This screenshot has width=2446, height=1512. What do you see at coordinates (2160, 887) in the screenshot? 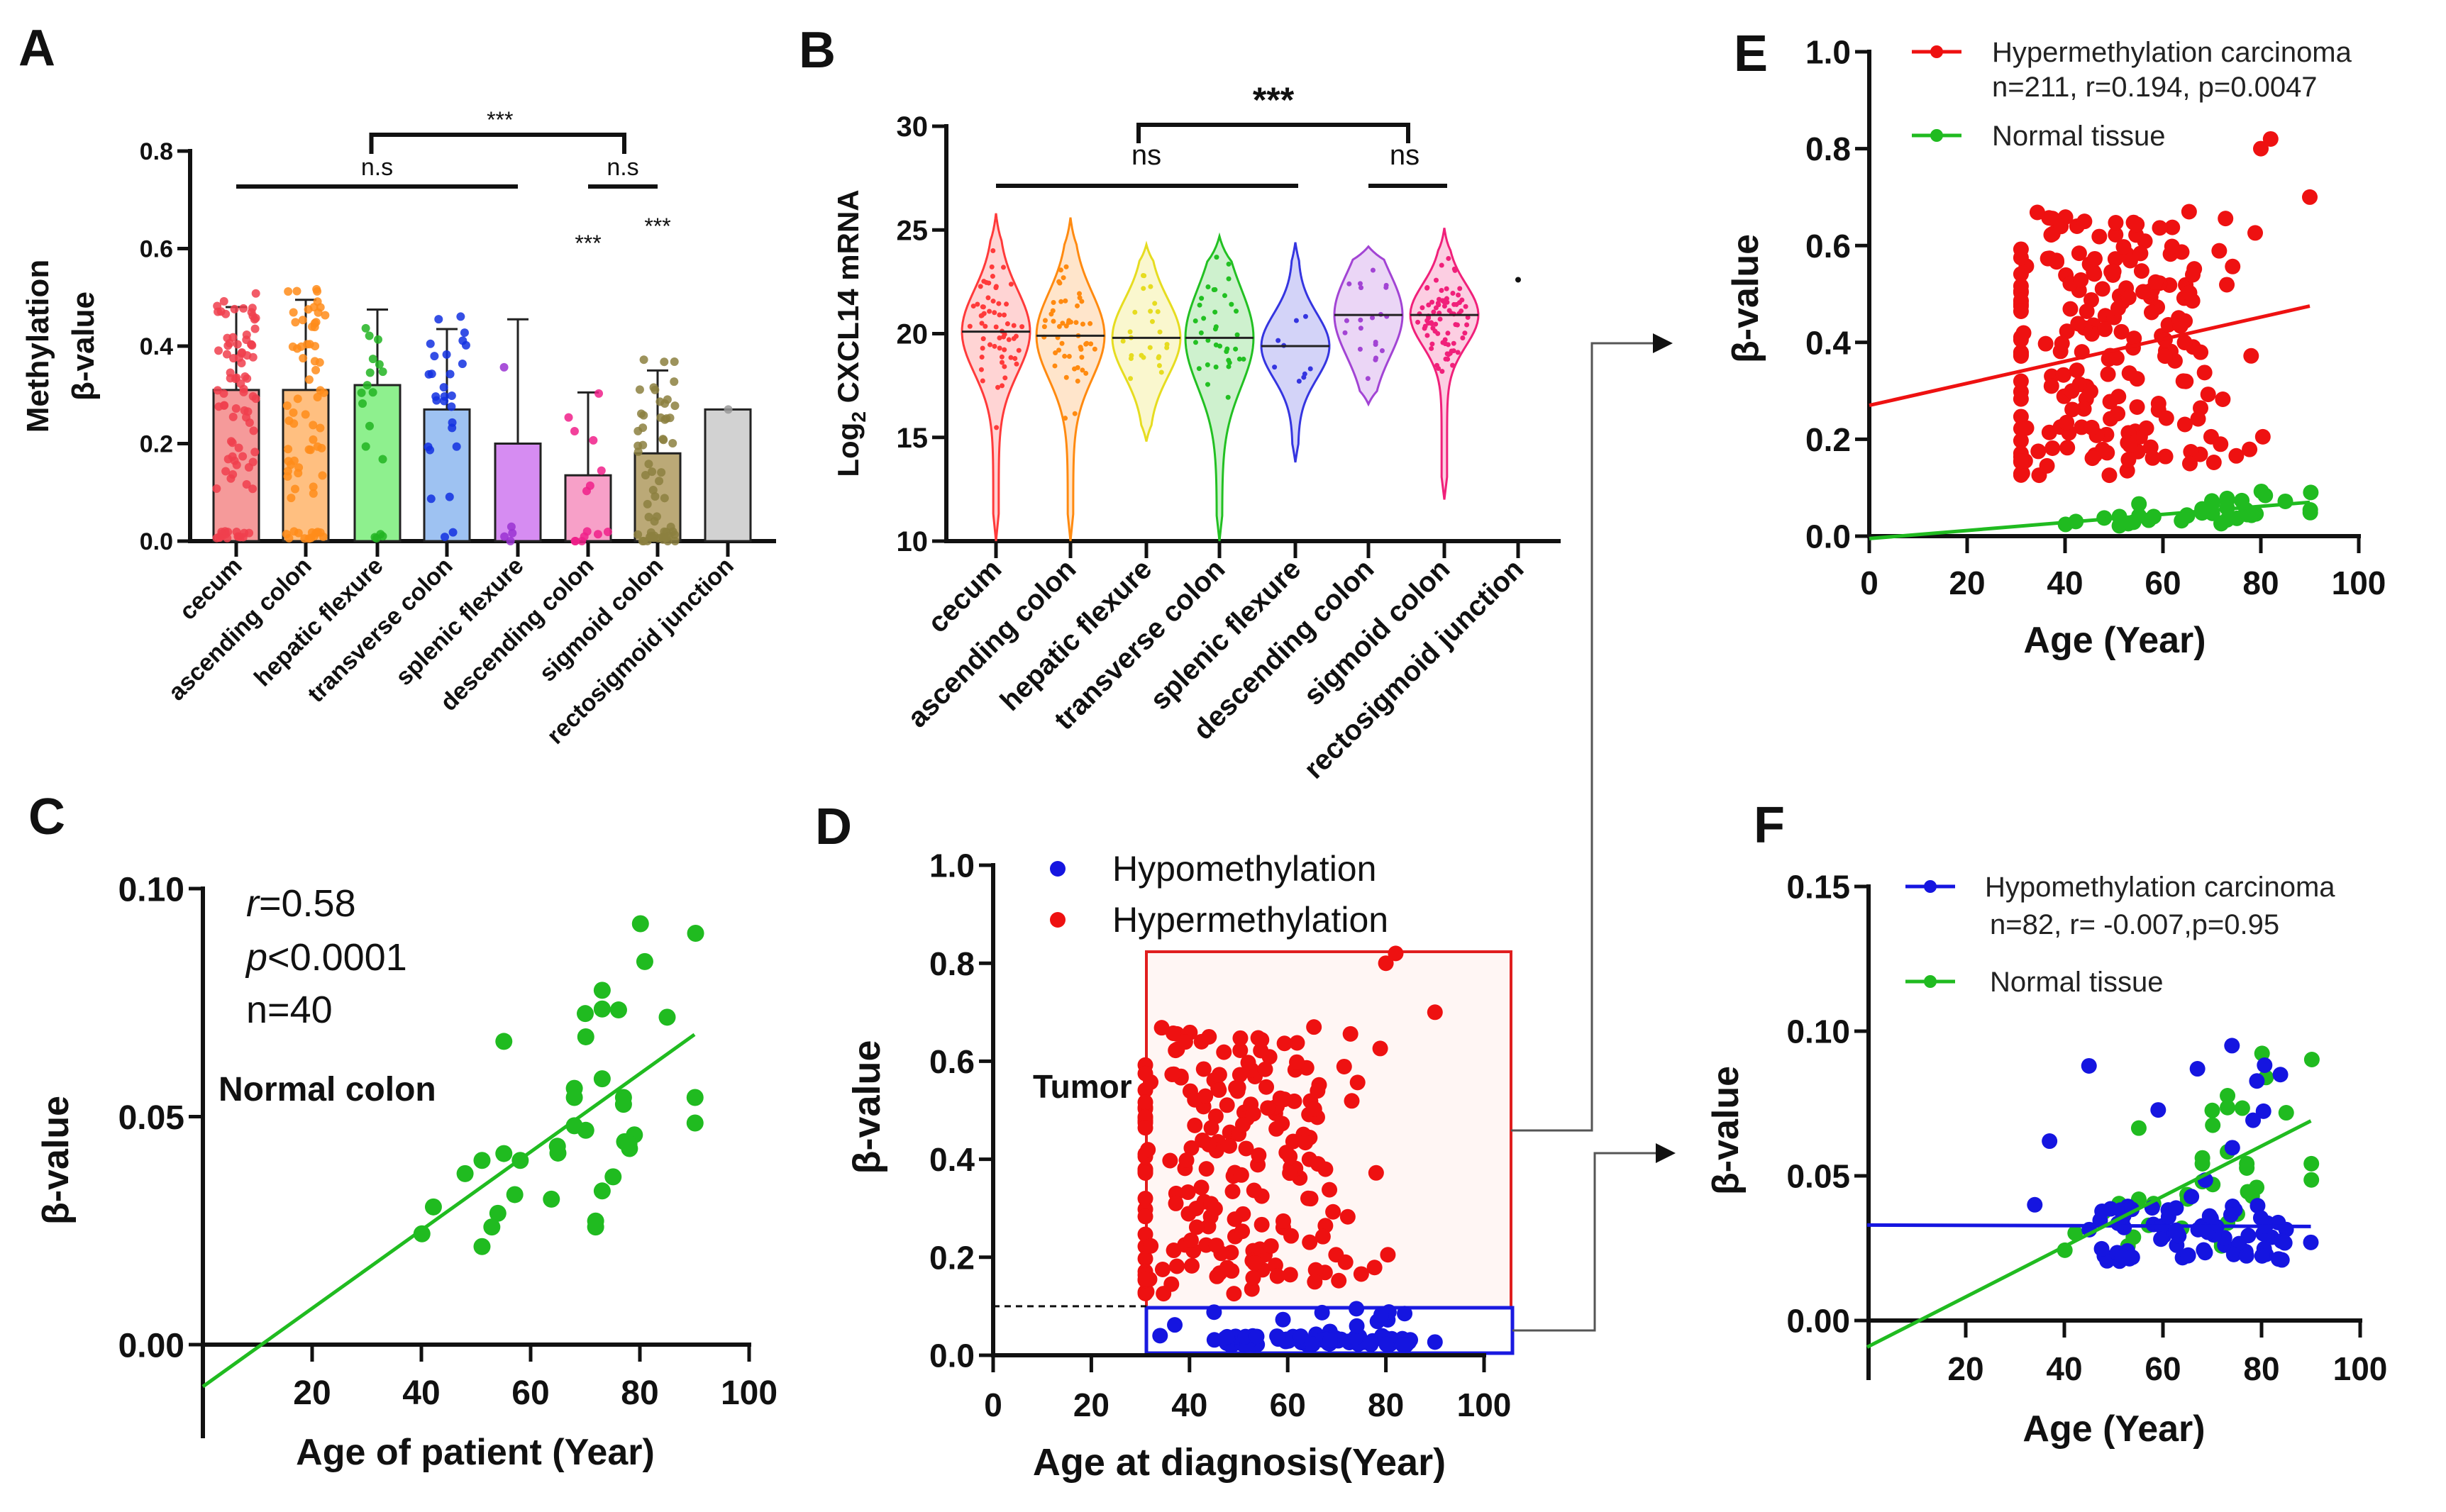
I see `legend-label: Hypomethylation carcinoma` at bounding box center [2160, 887].